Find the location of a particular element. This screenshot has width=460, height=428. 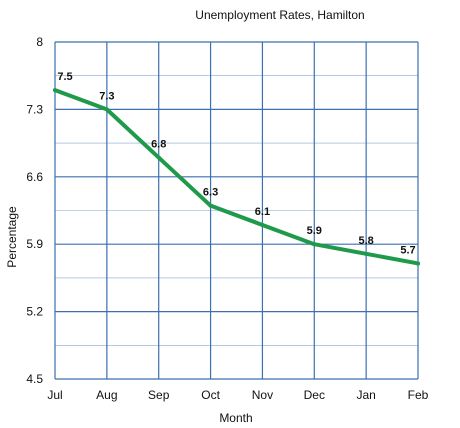

data-label: 6.8 is located at coordinates (158, 145).